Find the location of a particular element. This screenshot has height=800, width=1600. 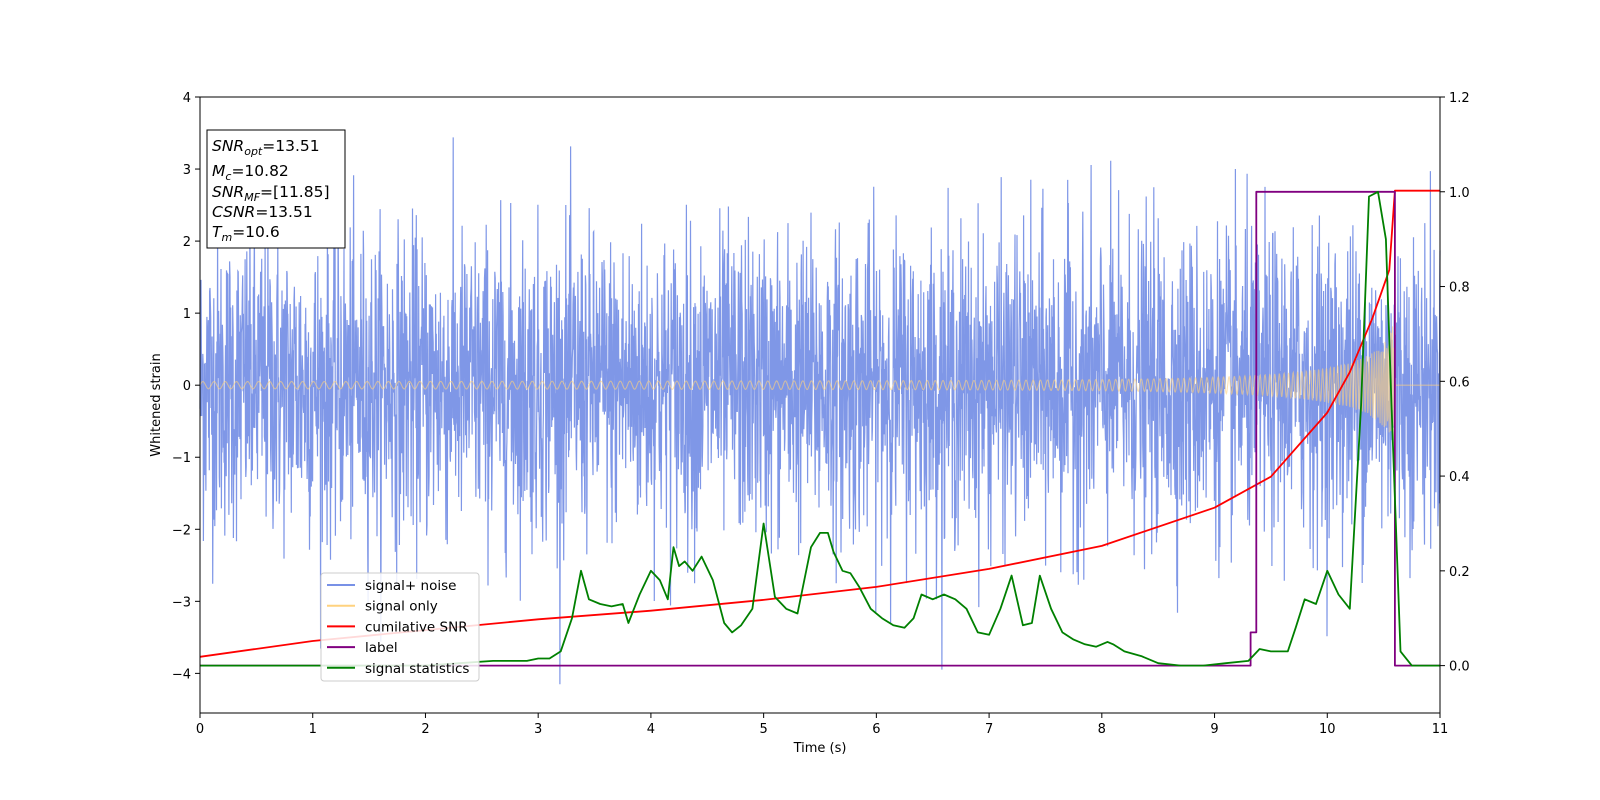

y2-tick-label: 1.0 is located at coordinates (1459, 193).